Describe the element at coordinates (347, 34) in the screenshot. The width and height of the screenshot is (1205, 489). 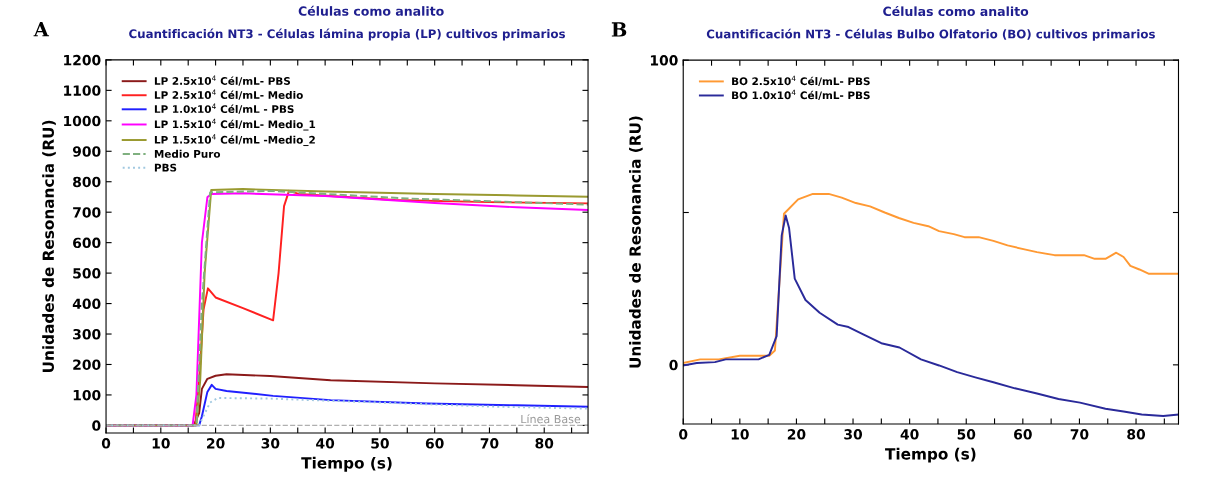
I see `chart-subtitle: Cuantificación NT3 - Células lámina propia (LP) cultivos primarios` at that location.